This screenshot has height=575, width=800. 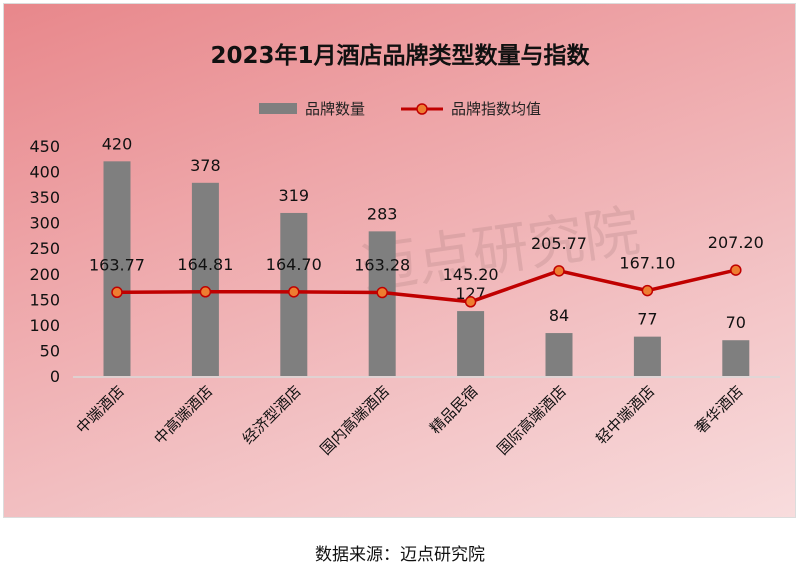 What do you see at coordinates (426, 286) in the screenshot?
I see `index-line` at bounding box center [426, 286].